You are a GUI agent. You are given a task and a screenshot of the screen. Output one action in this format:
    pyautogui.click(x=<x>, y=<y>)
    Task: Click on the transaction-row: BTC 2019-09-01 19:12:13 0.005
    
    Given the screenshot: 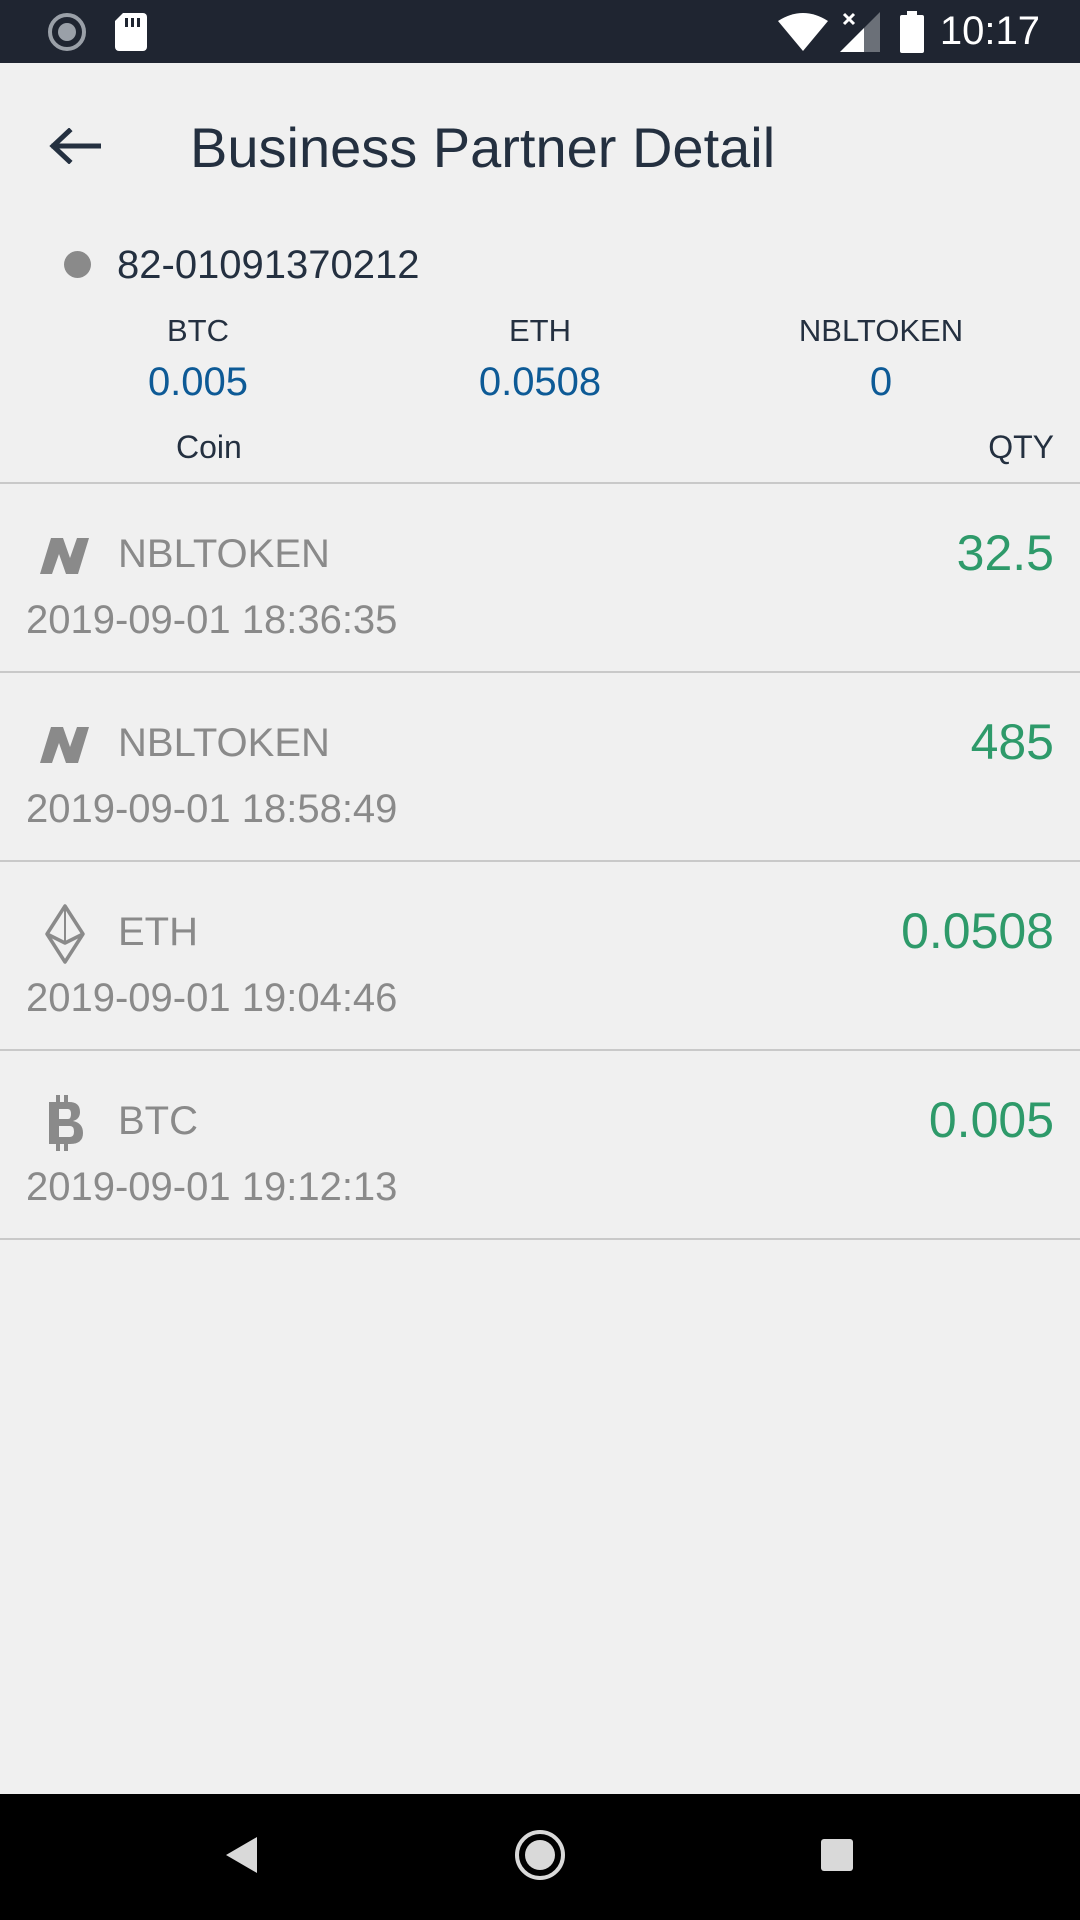 What is the action you would take?
    pyautogui.click(x=540, y=1144)
    